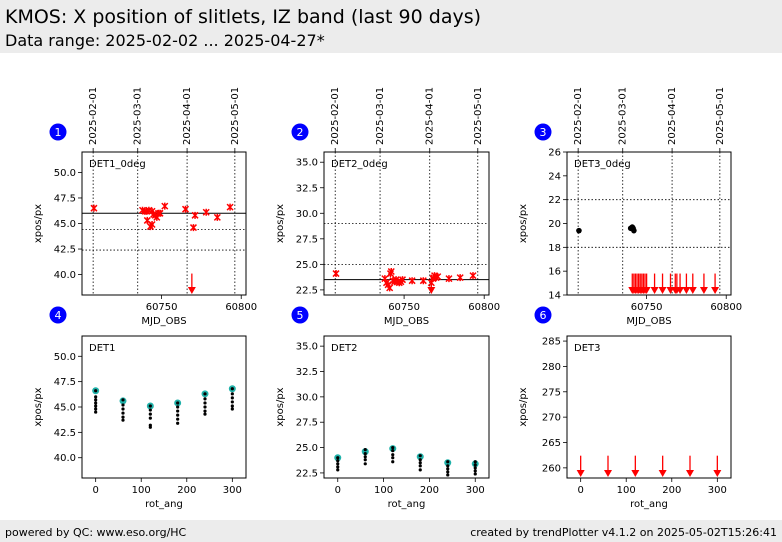 The image size is (782, 542). What do you see at coordinates (307, 423) in the screenshot?
I see `y-tick-label: 27.5` at bounding box center [307, 423].